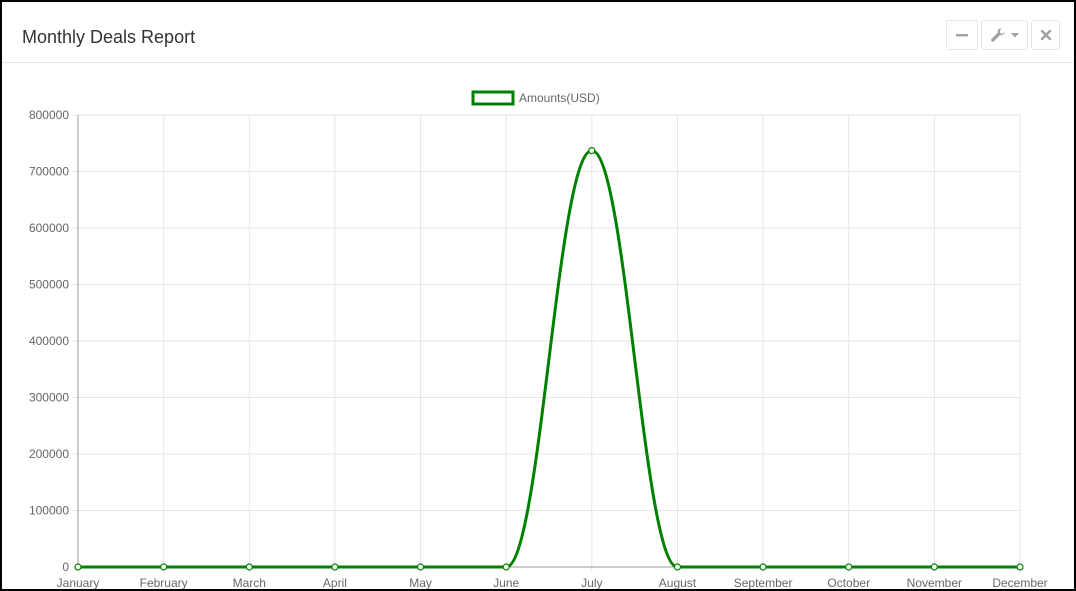 This screenshot has width=1076, height=591. Describe the element at coordinates (559, 98) in the screenshot. I see `legend-label: Amounts(USD)` at that location.